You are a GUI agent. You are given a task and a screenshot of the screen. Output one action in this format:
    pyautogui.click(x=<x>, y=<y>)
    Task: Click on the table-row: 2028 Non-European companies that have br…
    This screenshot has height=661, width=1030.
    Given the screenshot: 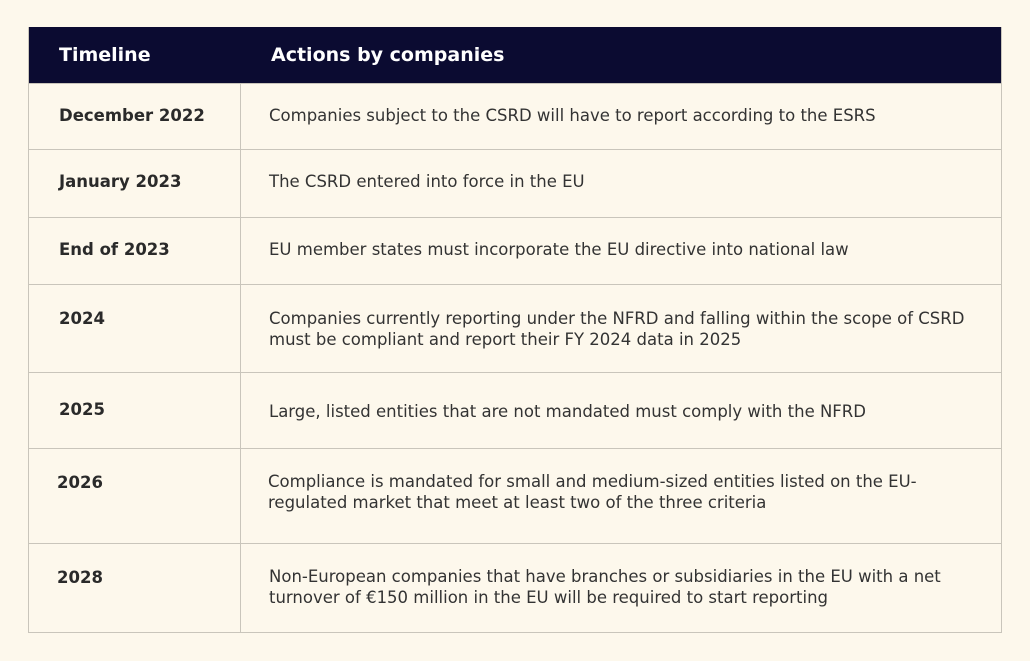 What is the action you would take?
    pyautogui.click(x=515, y=587)
    